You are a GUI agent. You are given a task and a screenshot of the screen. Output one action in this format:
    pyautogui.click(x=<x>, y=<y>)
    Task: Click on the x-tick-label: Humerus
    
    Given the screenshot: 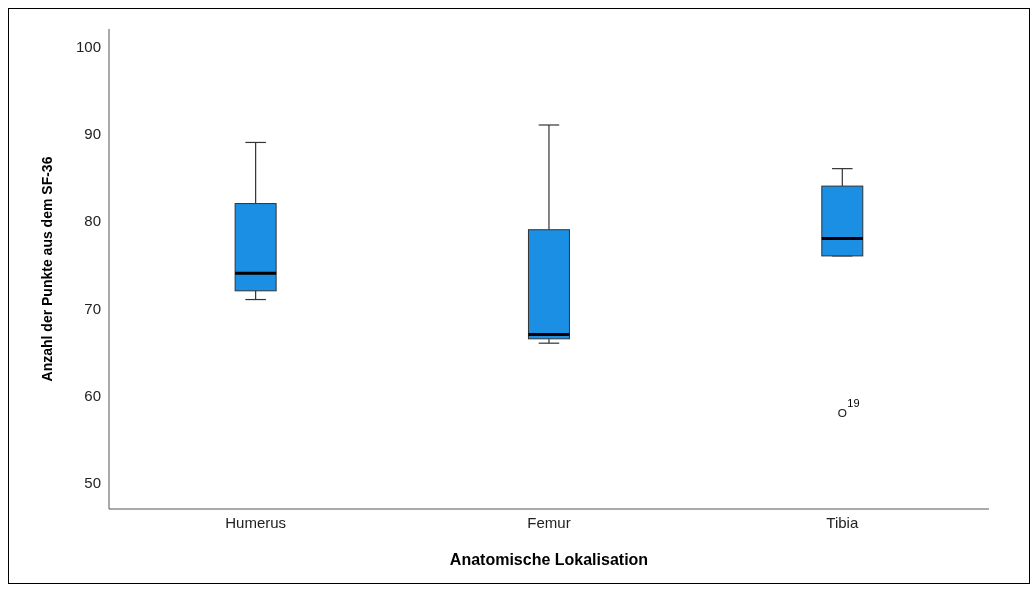 What is the action you would take?
    pyautogui.click(x=256, y=522)
    